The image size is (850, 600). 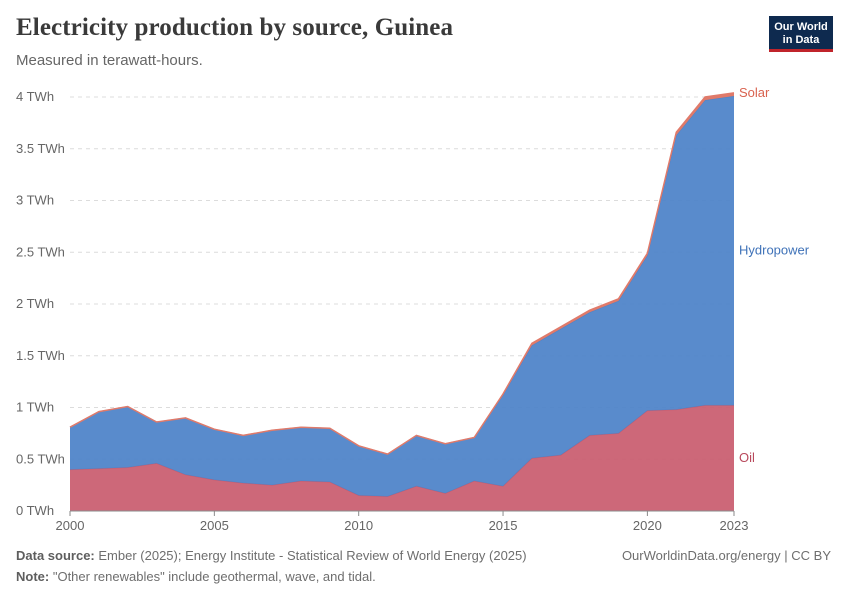 What do you see at coordinates (35, 510) in the screenshot?
I see `y-tick-label: 0 TWh` at bounding box center [35, 510].